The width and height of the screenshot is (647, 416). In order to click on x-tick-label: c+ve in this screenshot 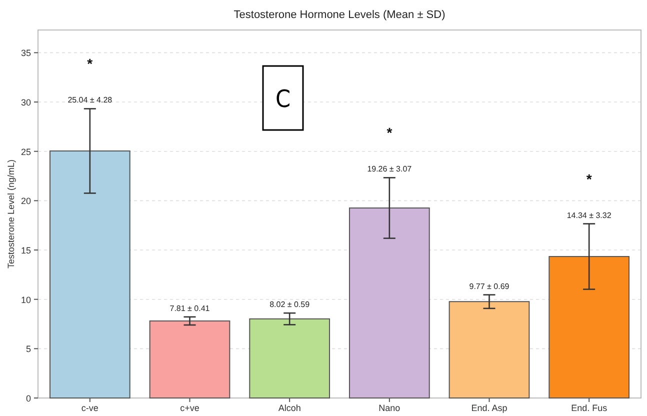, I will do `click(190, 408)`.